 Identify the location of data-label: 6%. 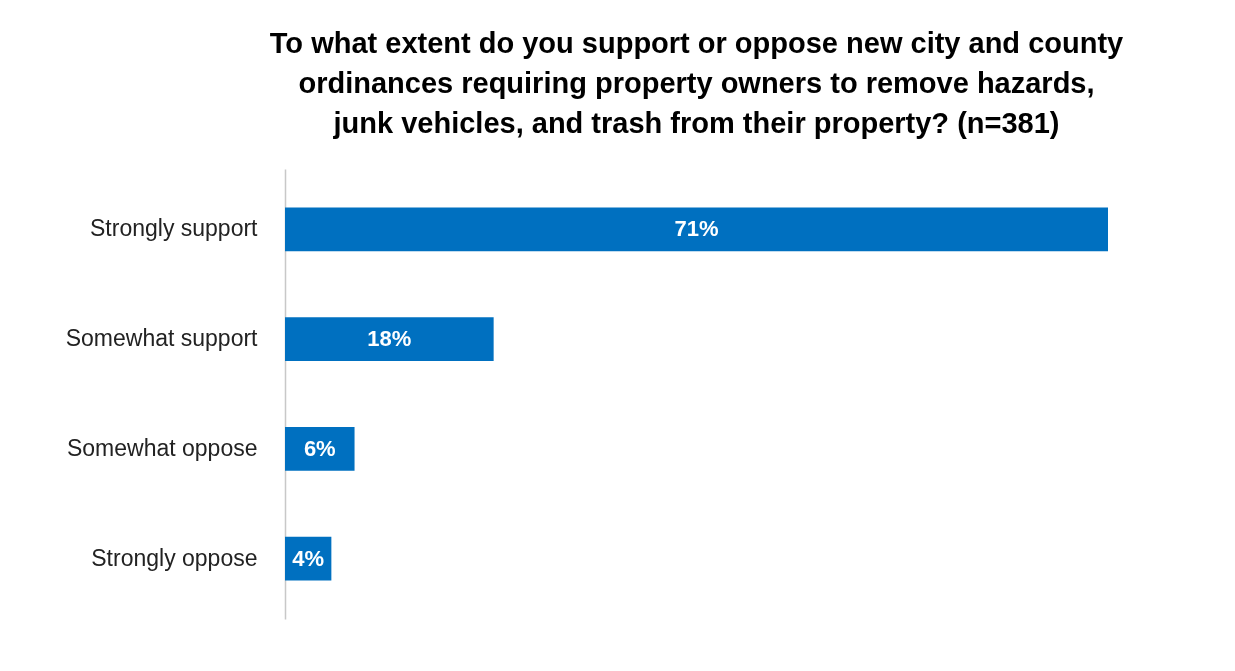
(319, 448).